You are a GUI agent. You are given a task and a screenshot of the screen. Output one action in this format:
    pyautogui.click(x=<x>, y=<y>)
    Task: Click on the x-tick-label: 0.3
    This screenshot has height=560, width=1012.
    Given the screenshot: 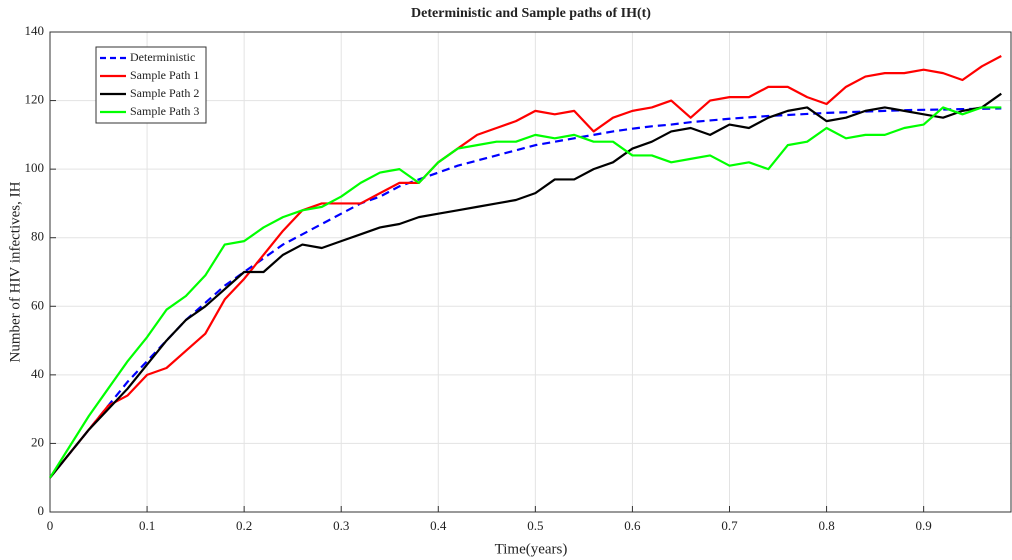 What is the action you would take?
    pyautogui.click(x=341, y=525)
    